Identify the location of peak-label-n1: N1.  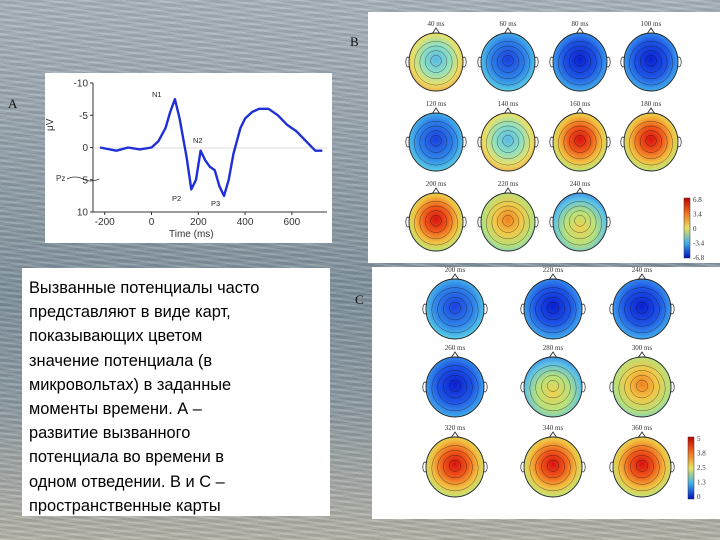
(157, 94).